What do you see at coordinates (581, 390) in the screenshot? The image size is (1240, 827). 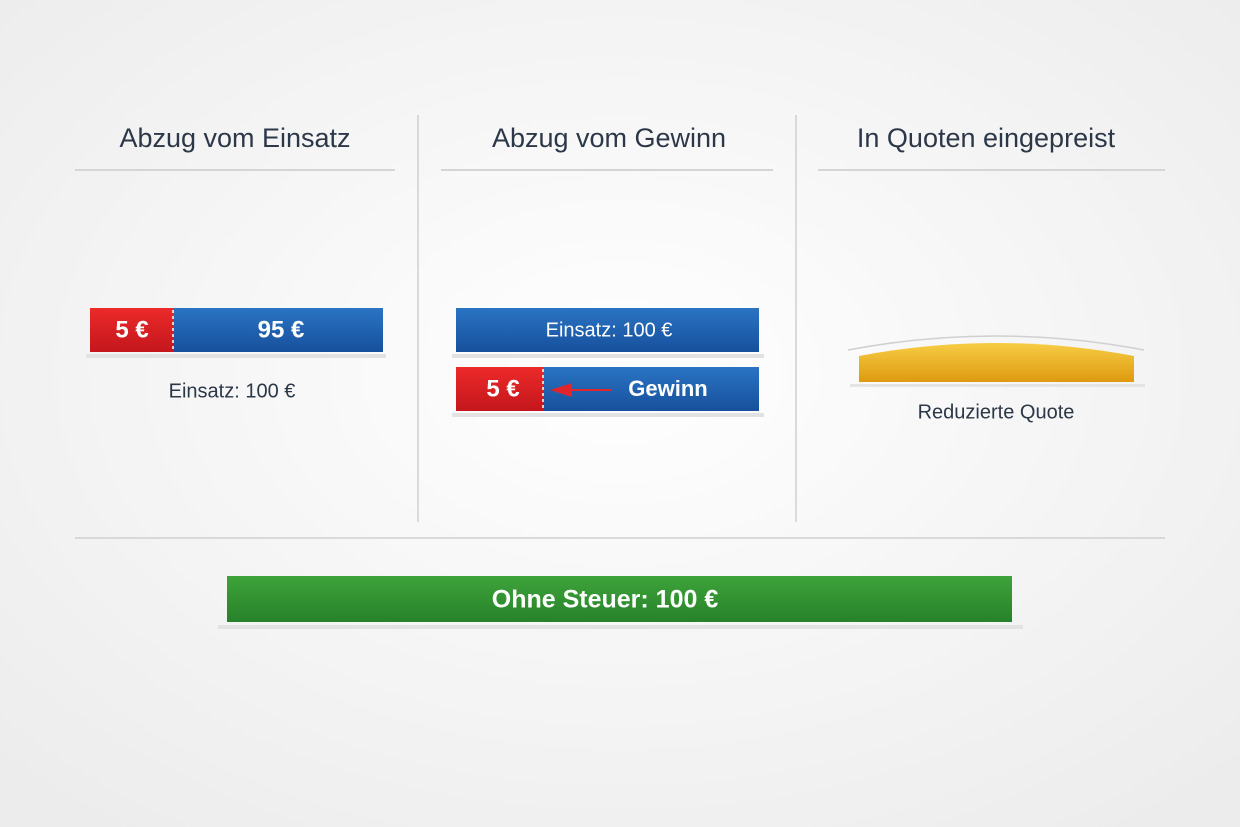 I see `arrow` at bounding box center [581, 390].